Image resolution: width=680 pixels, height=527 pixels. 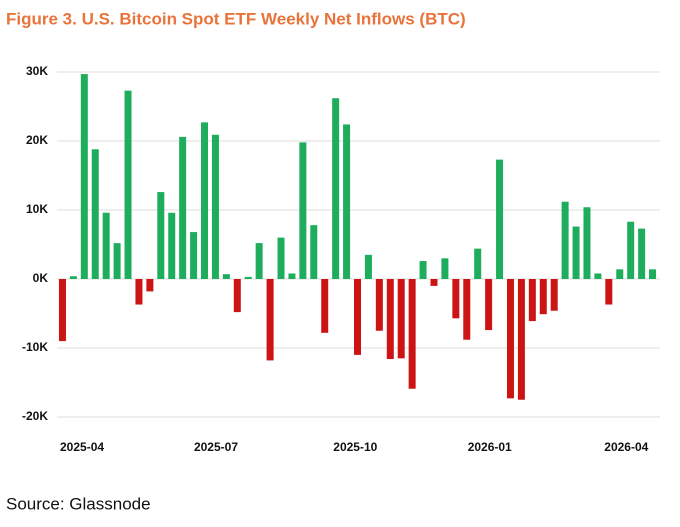 What do you see at coordinates (355, 447) in the screenshot?
I see `x-tick-label: 2025-10` at bounding box center [355, 447].